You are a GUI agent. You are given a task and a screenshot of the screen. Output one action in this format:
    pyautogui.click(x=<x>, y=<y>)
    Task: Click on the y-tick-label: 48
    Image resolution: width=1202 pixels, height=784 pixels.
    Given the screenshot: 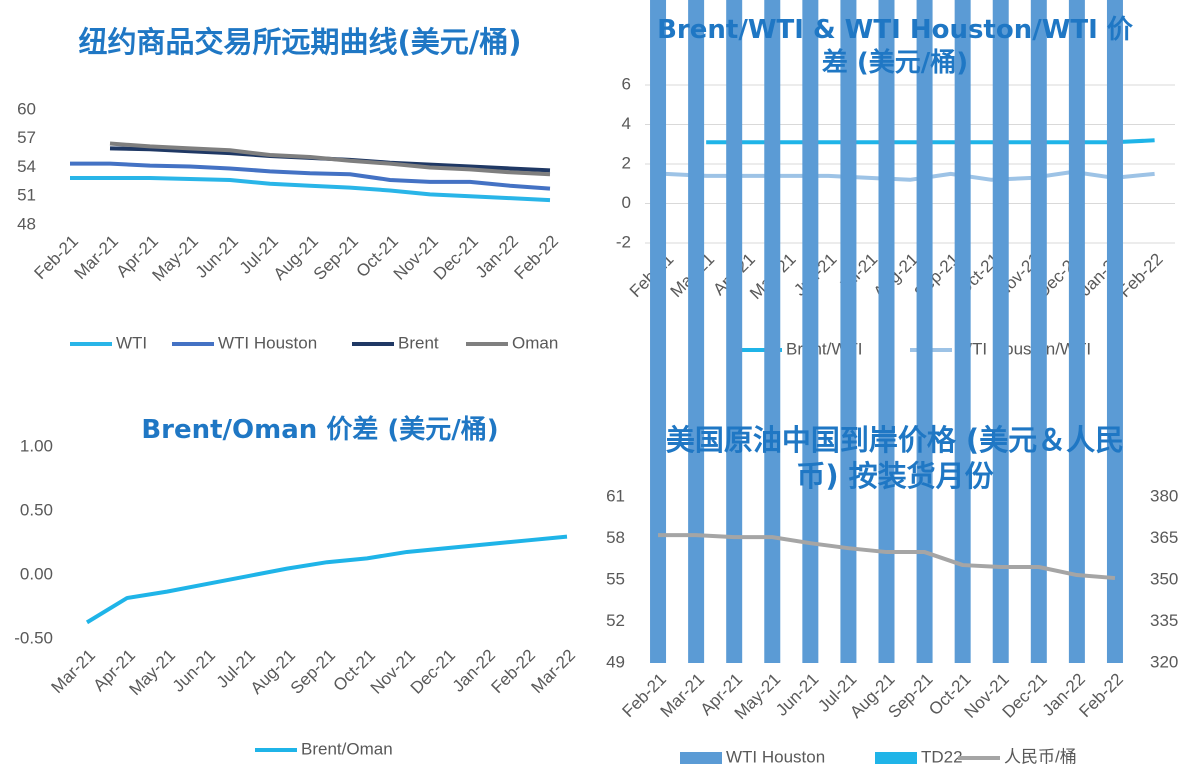 What is the action you would take?
    pyautogui.click(x=26, y=223)
    